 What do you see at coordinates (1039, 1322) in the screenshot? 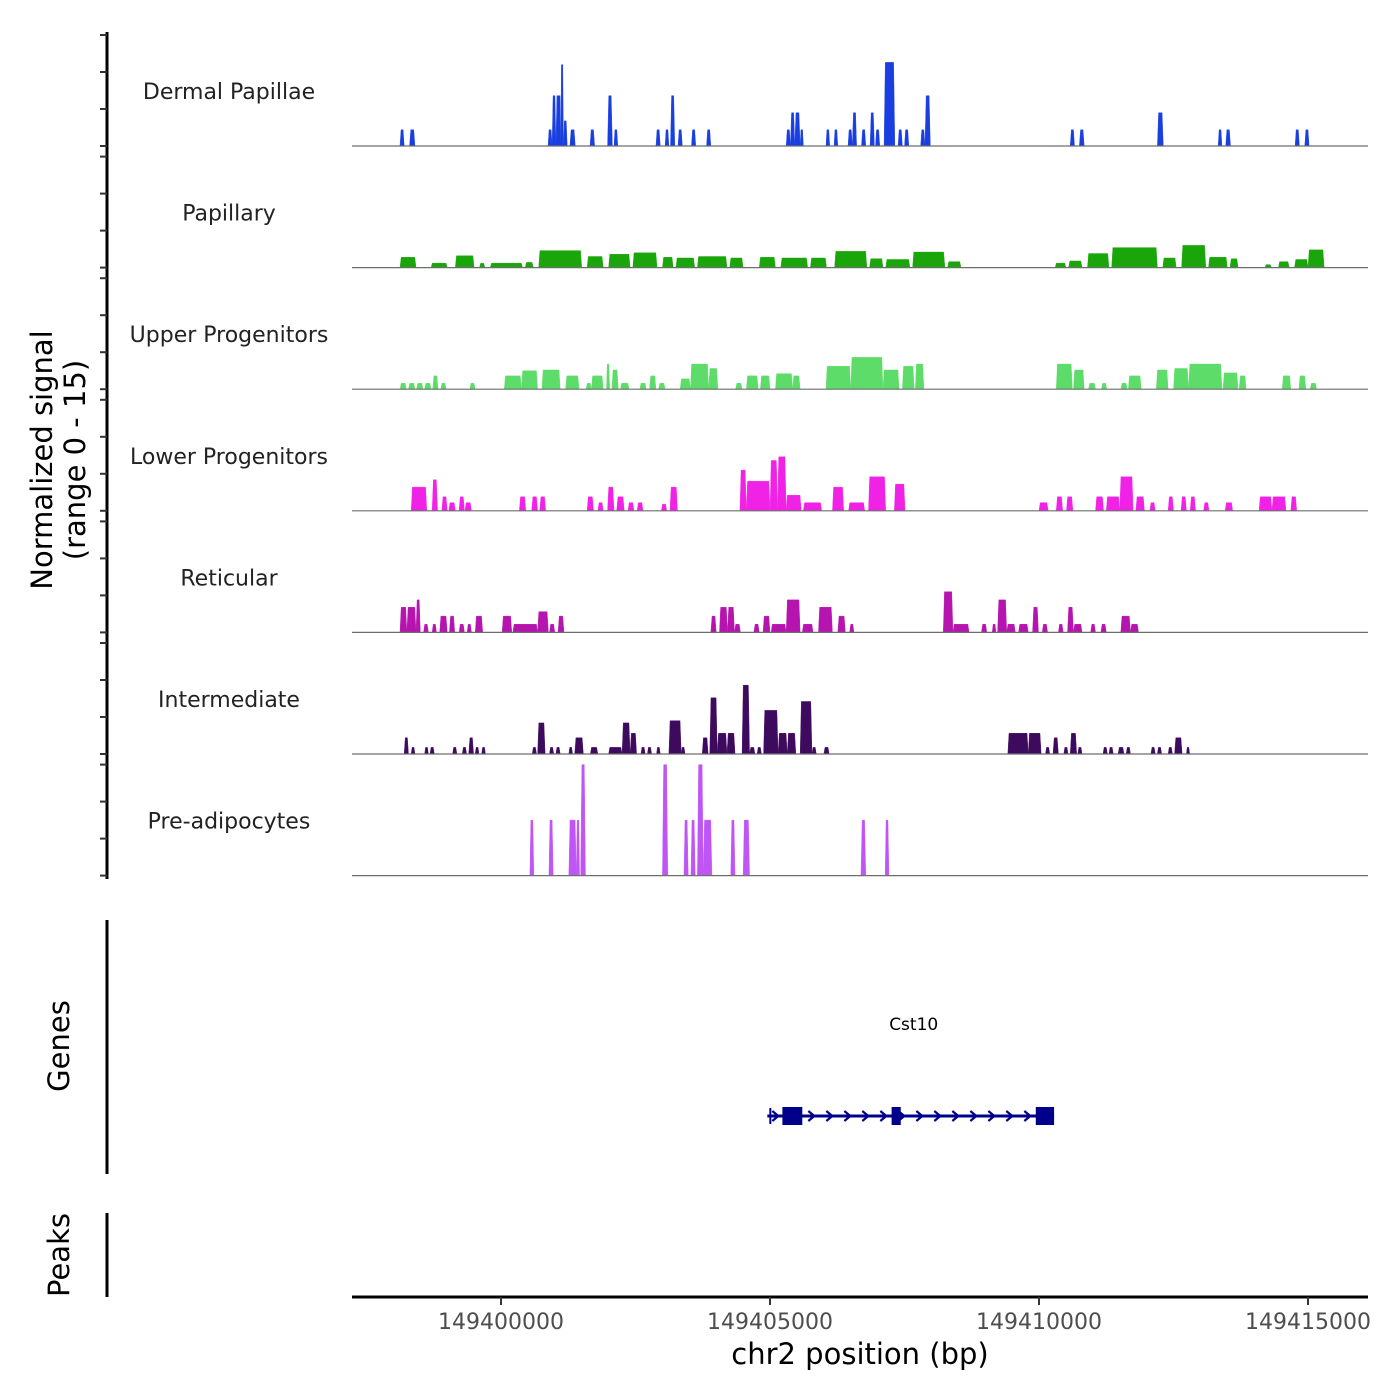
I see `x-tick-label: 149410000` at bounding box center [1039, 1322].